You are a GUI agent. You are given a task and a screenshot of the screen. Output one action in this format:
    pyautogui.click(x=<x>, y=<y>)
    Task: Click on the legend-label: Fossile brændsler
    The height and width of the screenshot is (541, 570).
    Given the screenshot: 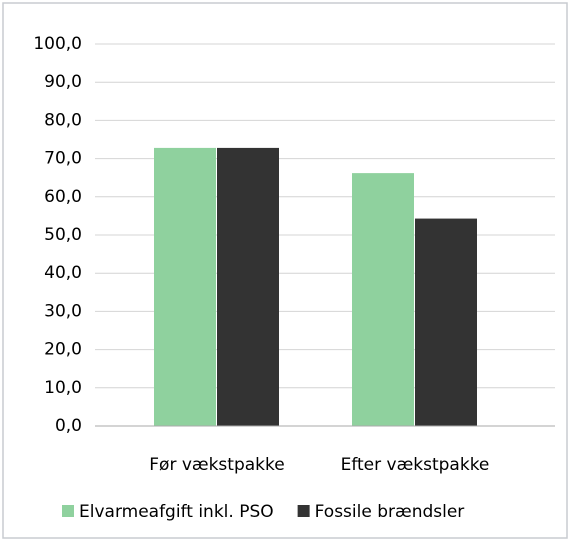 What is the action you would take?
    pyautogui.click(x=390, y=512)
    